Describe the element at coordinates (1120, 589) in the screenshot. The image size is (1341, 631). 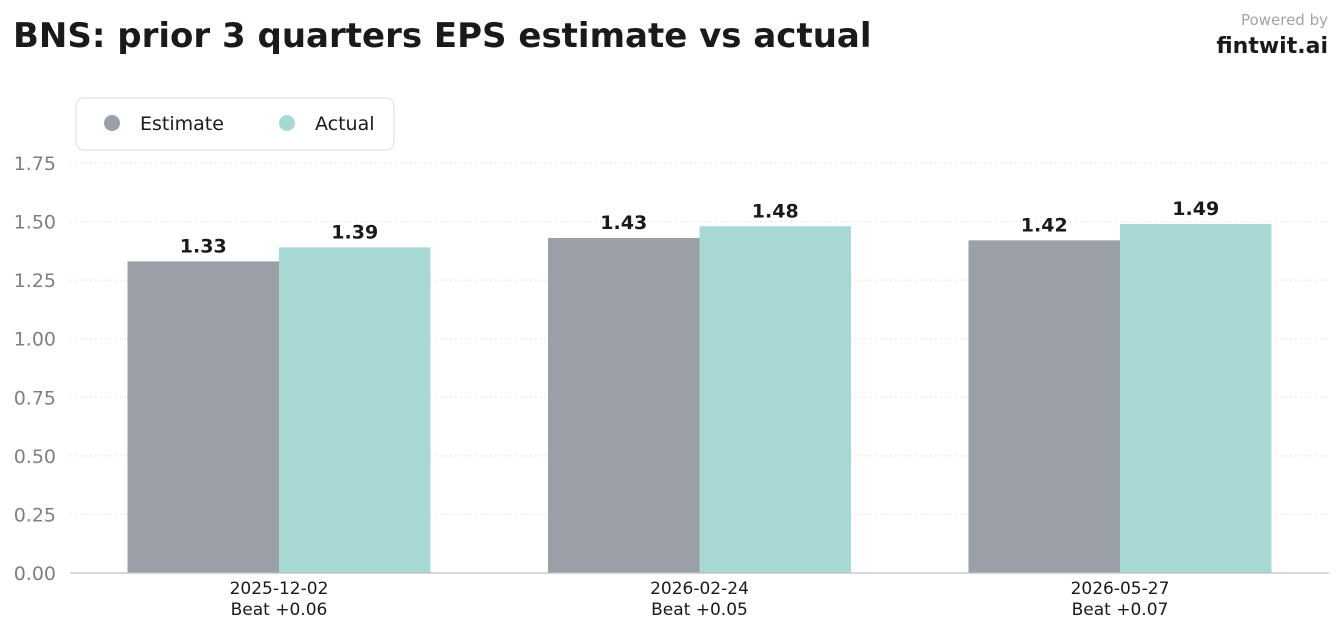
I see `x-tick-label: 2026-05-27` at that location.